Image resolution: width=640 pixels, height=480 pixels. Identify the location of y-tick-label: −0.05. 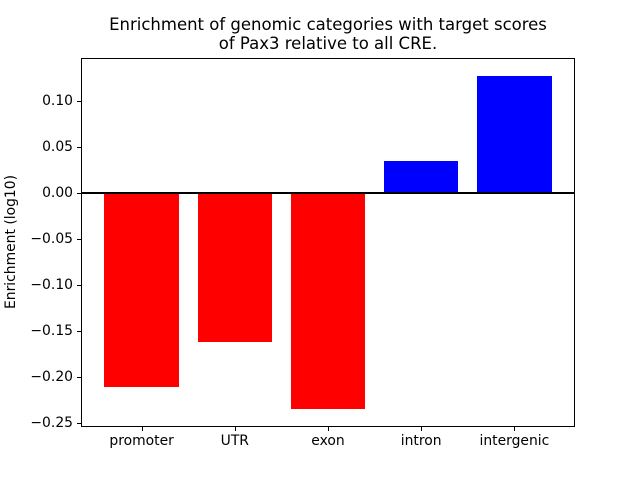
(51, 239).